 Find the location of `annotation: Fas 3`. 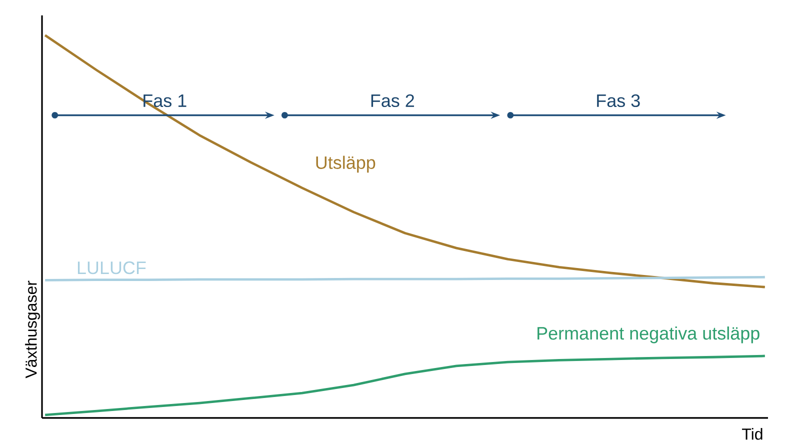

annotation: Fas 3 is located at coordinates (618, 101).